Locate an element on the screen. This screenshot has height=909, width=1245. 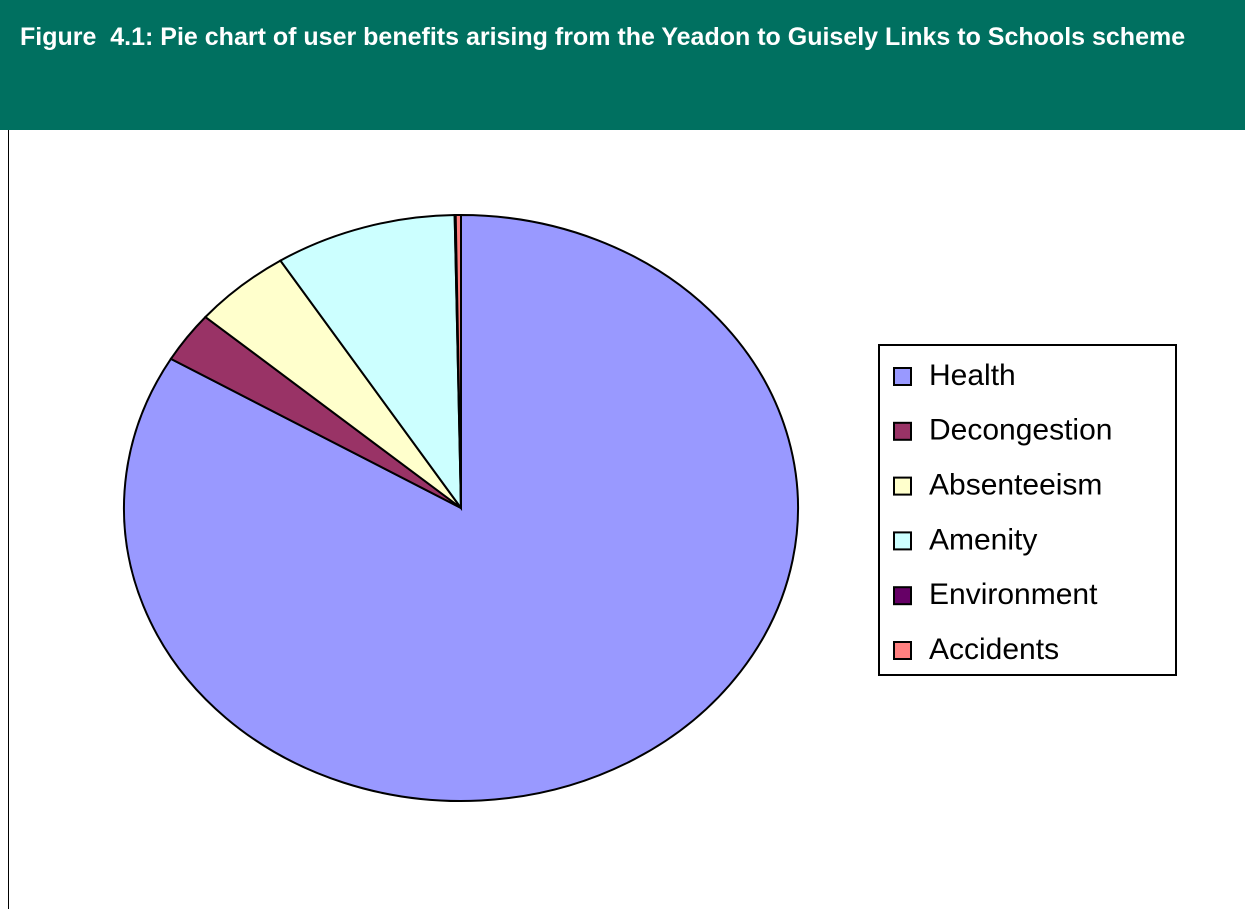
legend-label: Amenity is located at coordinates (983, 539).